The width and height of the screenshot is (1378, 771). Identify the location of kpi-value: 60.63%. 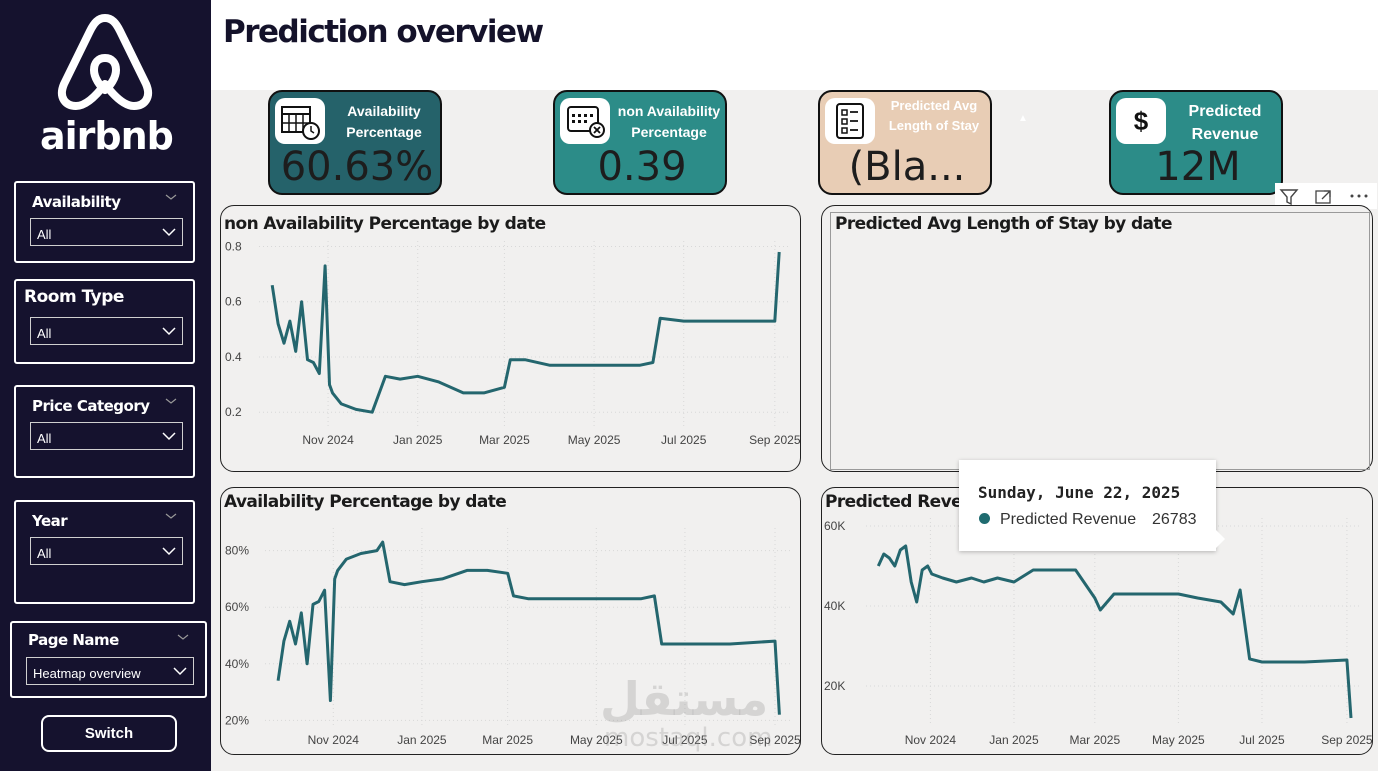
(357, 167).